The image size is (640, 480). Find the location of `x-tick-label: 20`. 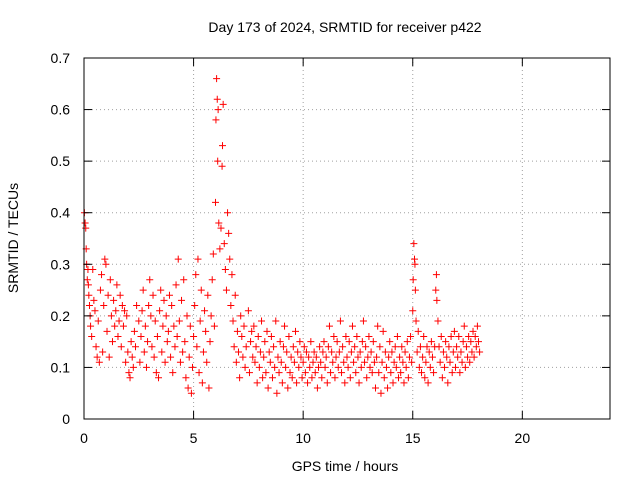

x-tick-label: 20 is located at coordinates (523, 438).